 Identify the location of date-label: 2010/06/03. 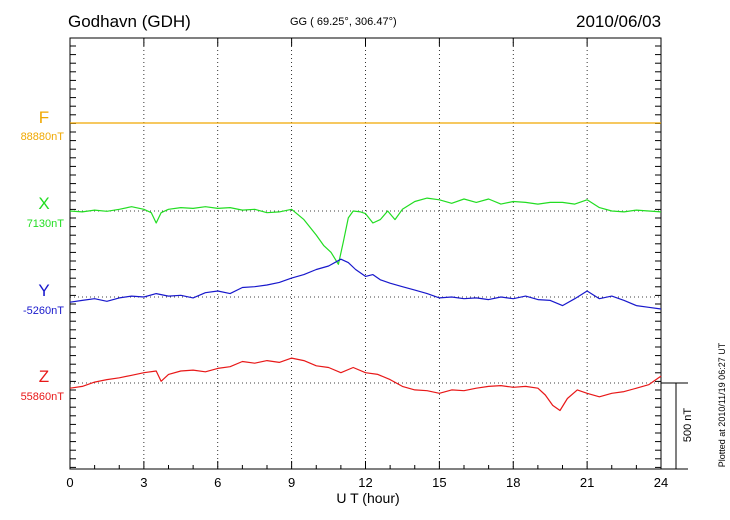
(619, 21).